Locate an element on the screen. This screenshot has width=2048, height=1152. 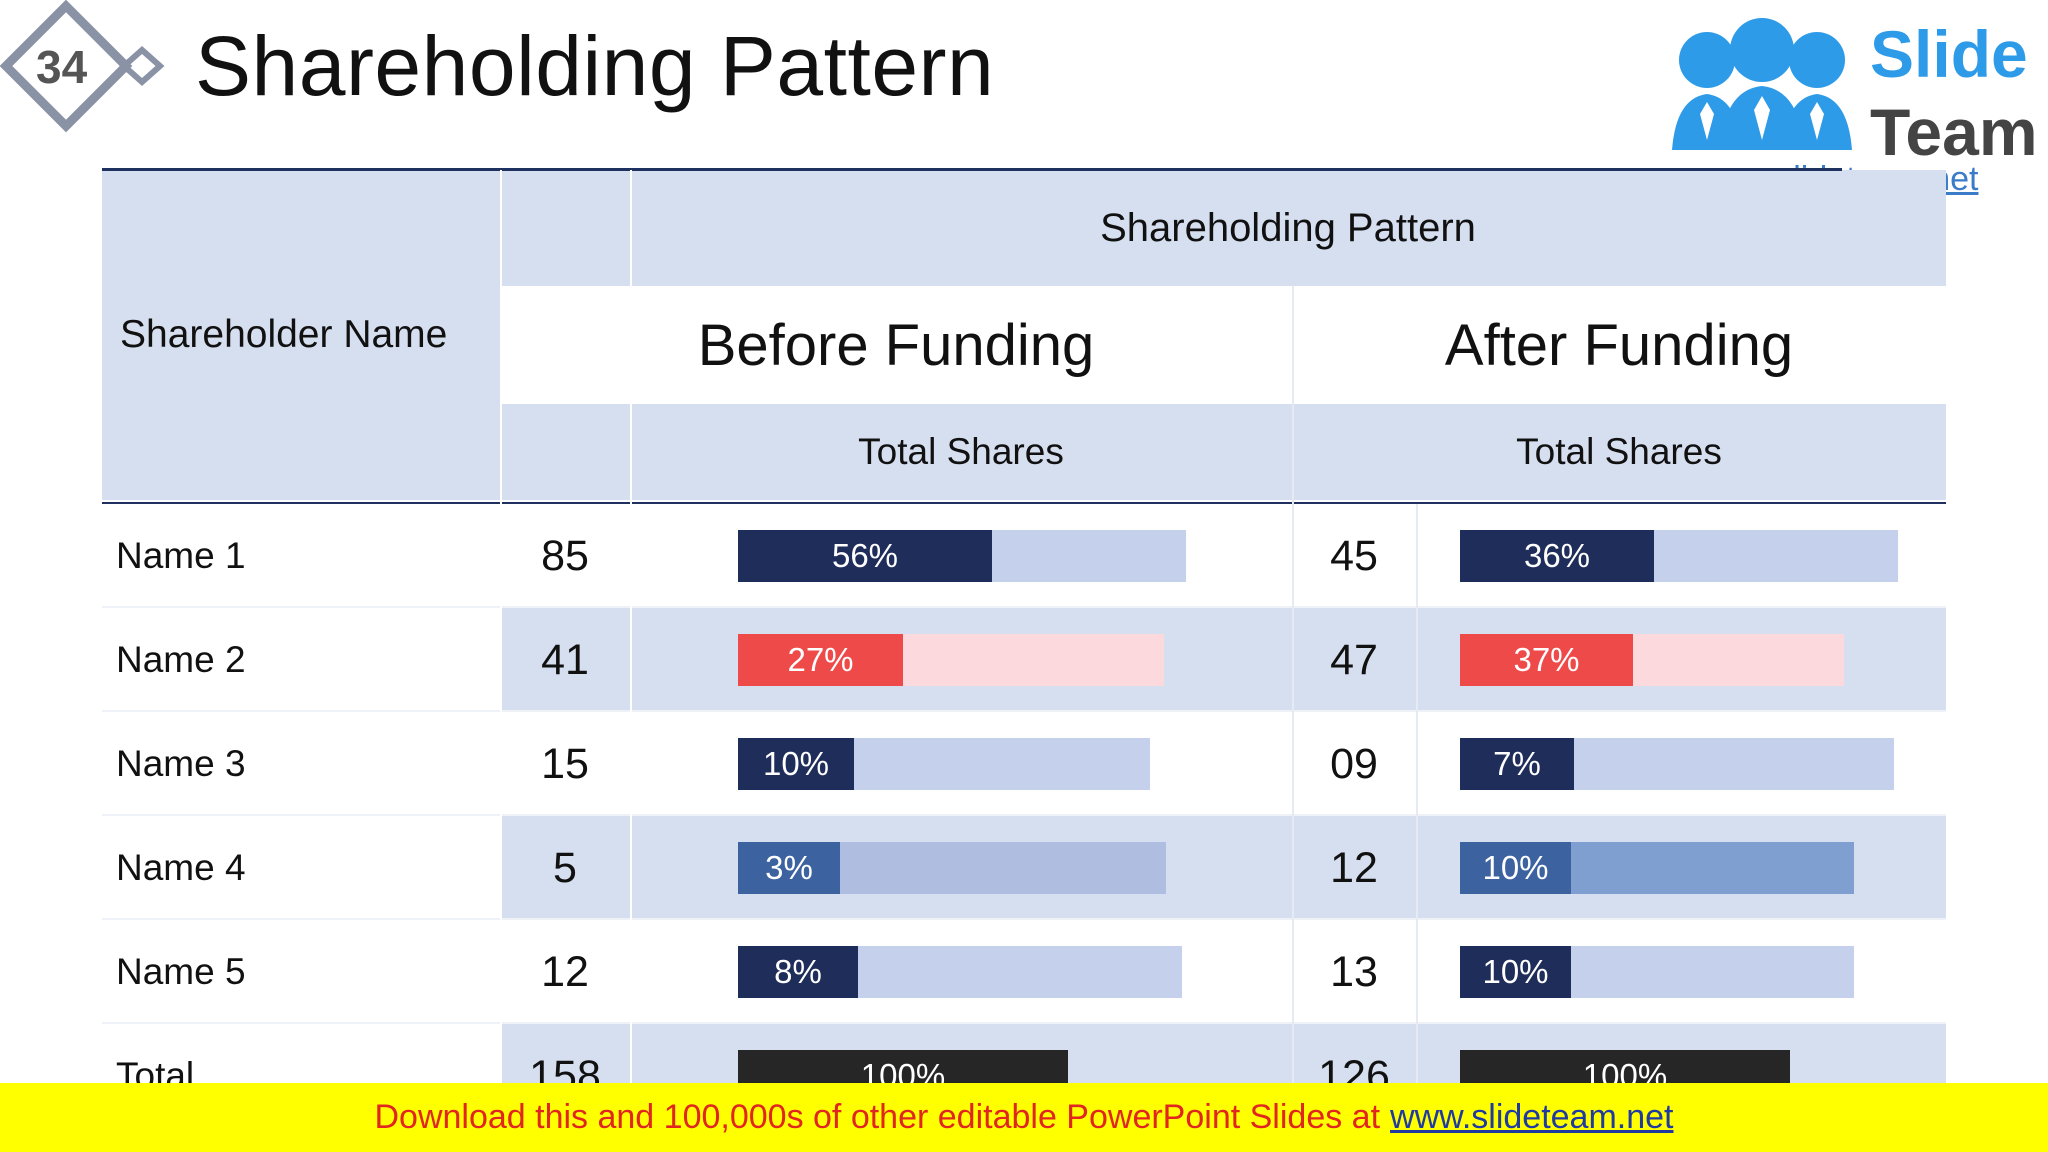
before-shares: 41 is located at coordinates (565, 659).